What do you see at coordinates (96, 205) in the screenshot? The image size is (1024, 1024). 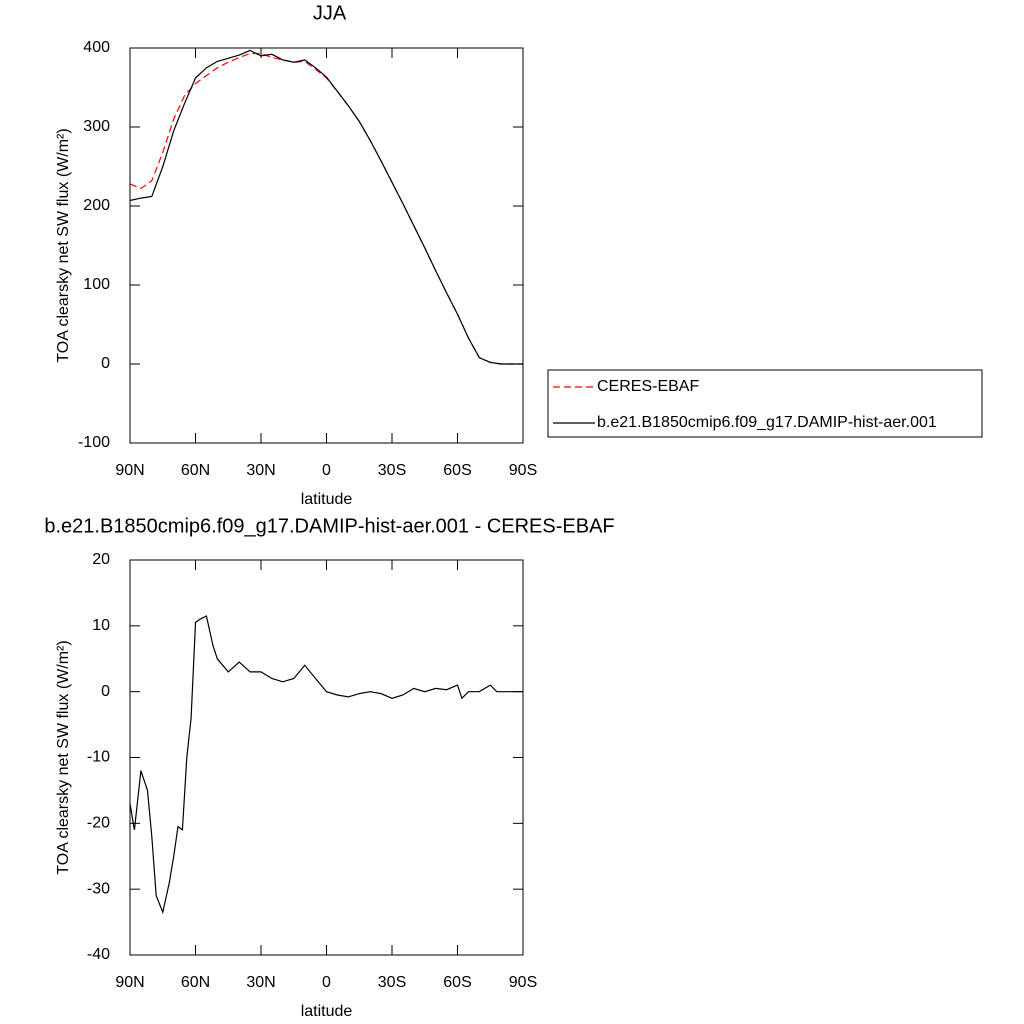 I see `y-tick-label: 200` at bounding box center [96, 205].